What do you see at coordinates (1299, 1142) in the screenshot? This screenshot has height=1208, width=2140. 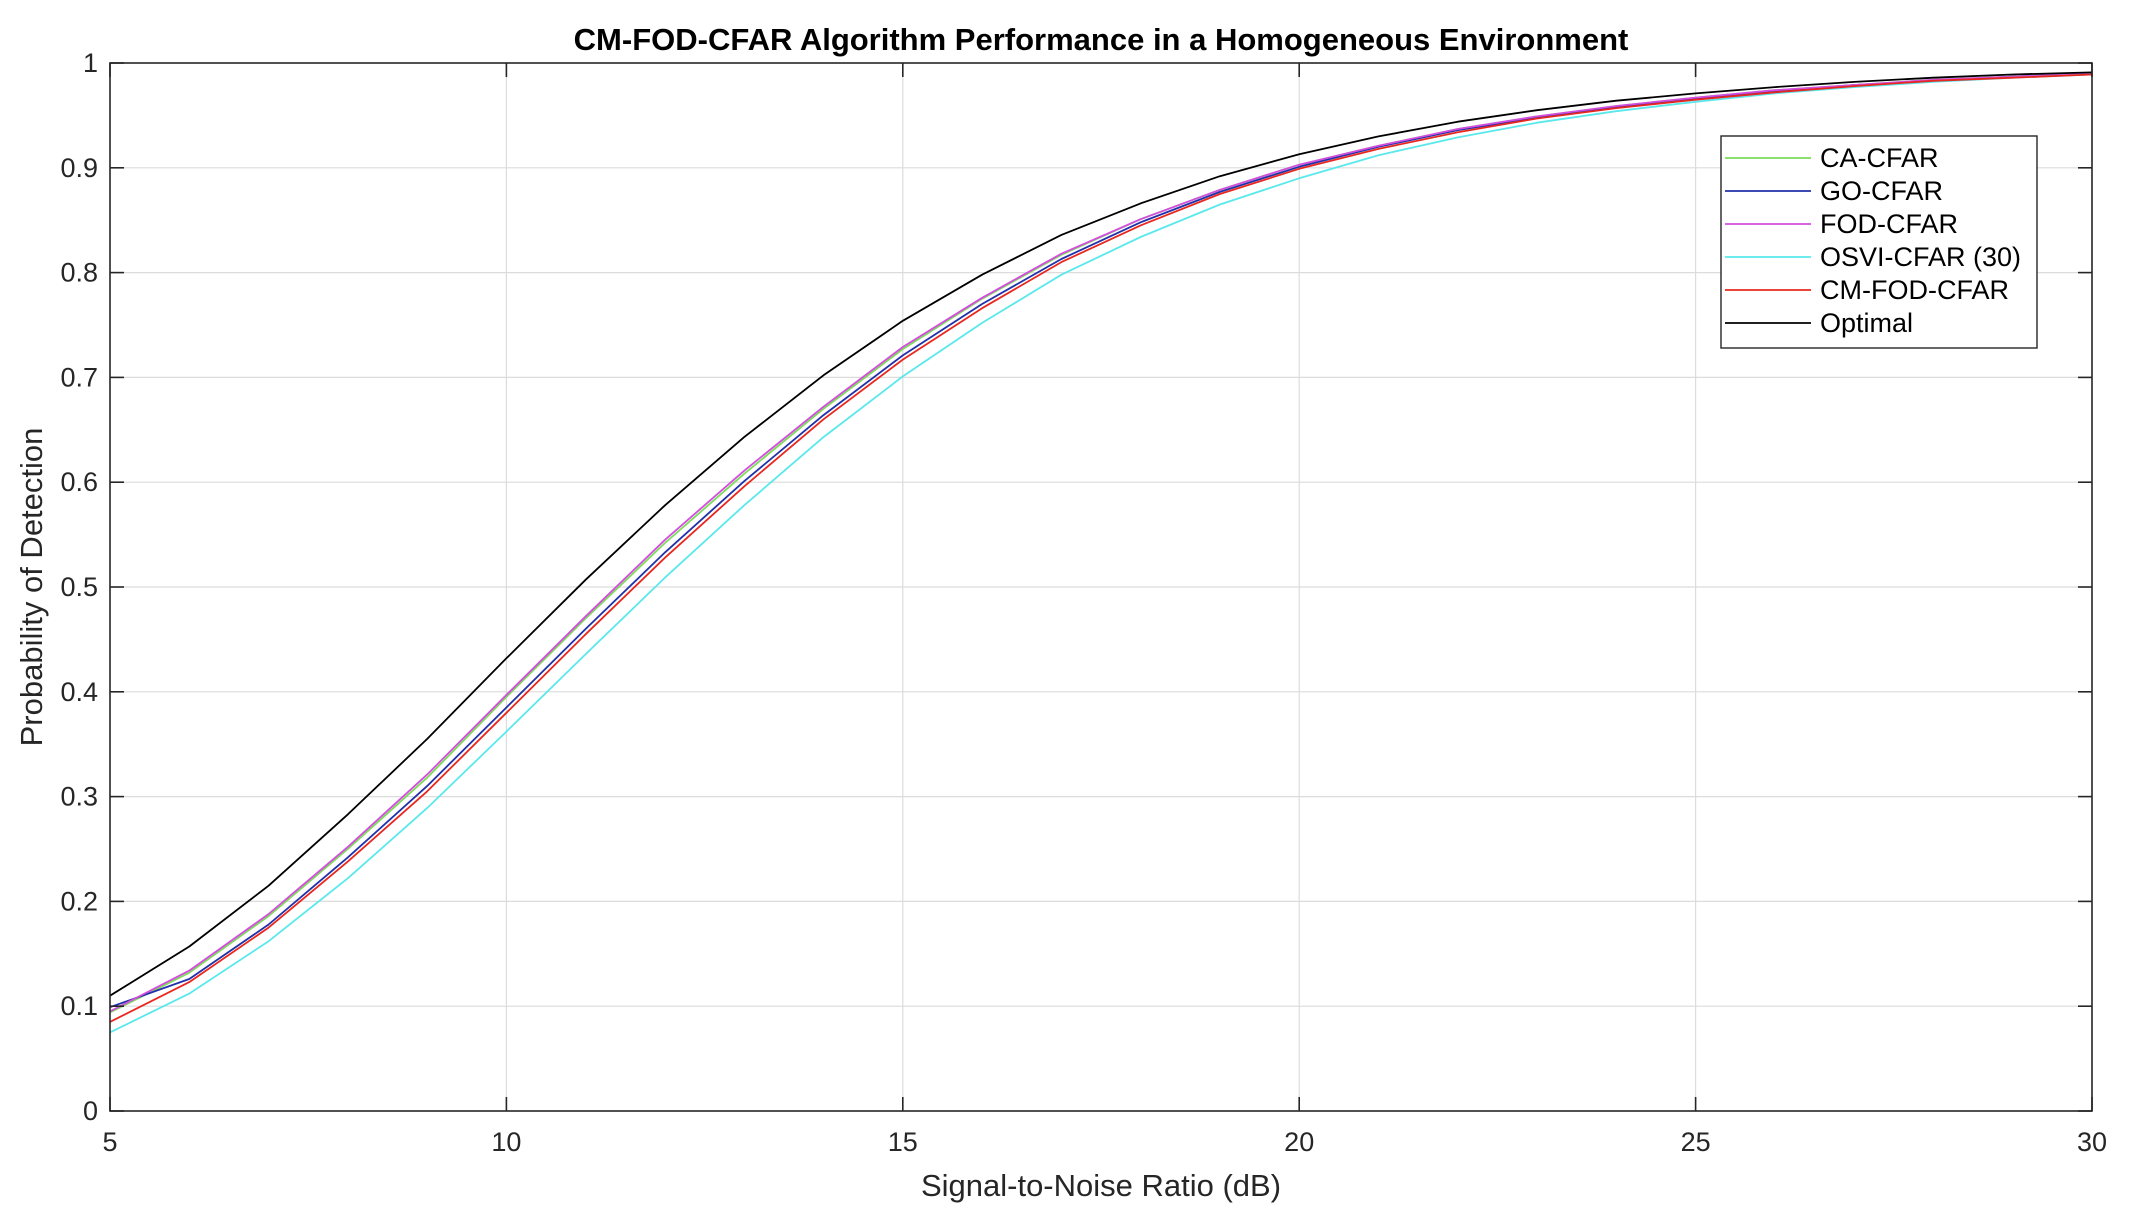 I see `x-tick-label: 20` at bounding box center [1299, 1142].